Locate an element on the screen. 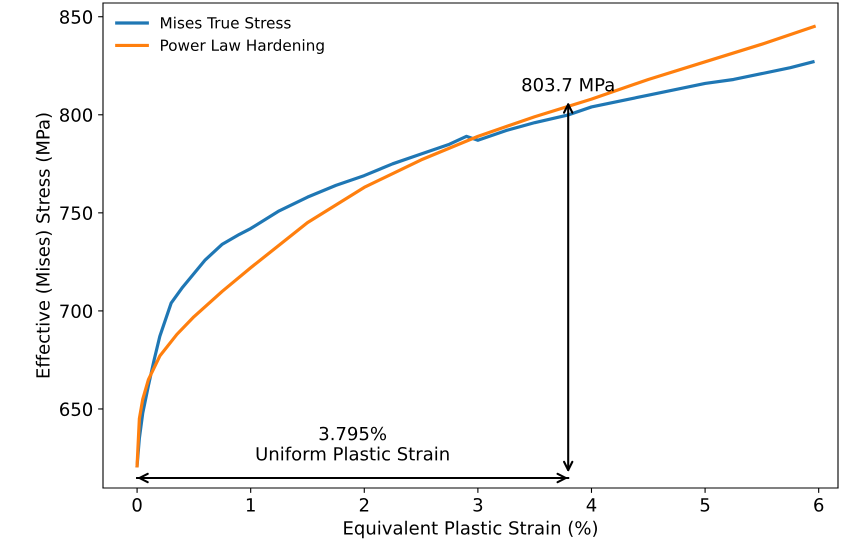 This screenshot has width=841, height=560. x-axis-title: Equivalent Plastic Strain (%) is located at coordinates (470, 529).